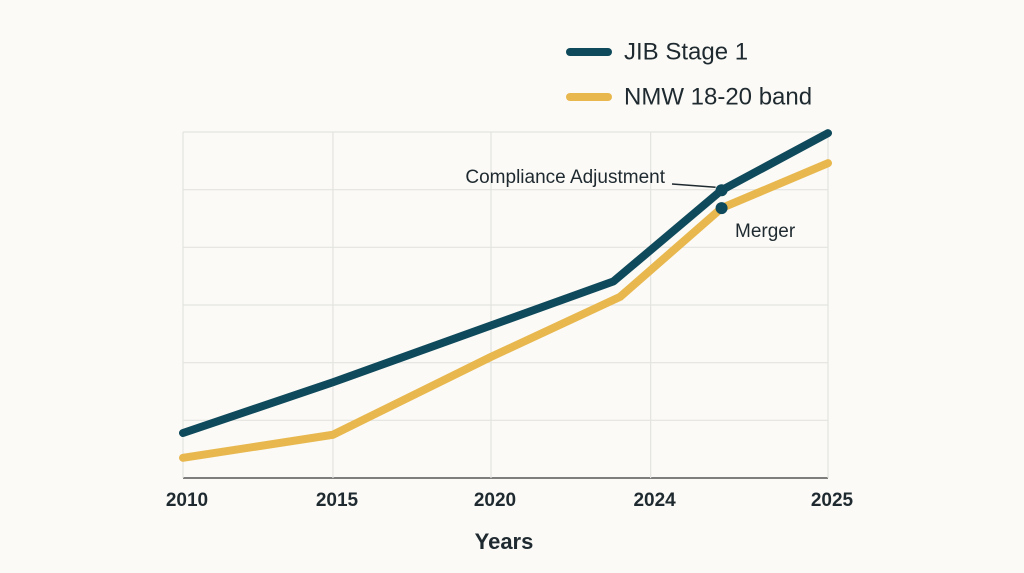 This screenshot has height=573, width=1024. Describe the element at coordinates (565, 177) in the screenshot. I see `annotation-text: Compliance Adjustment` at that location.